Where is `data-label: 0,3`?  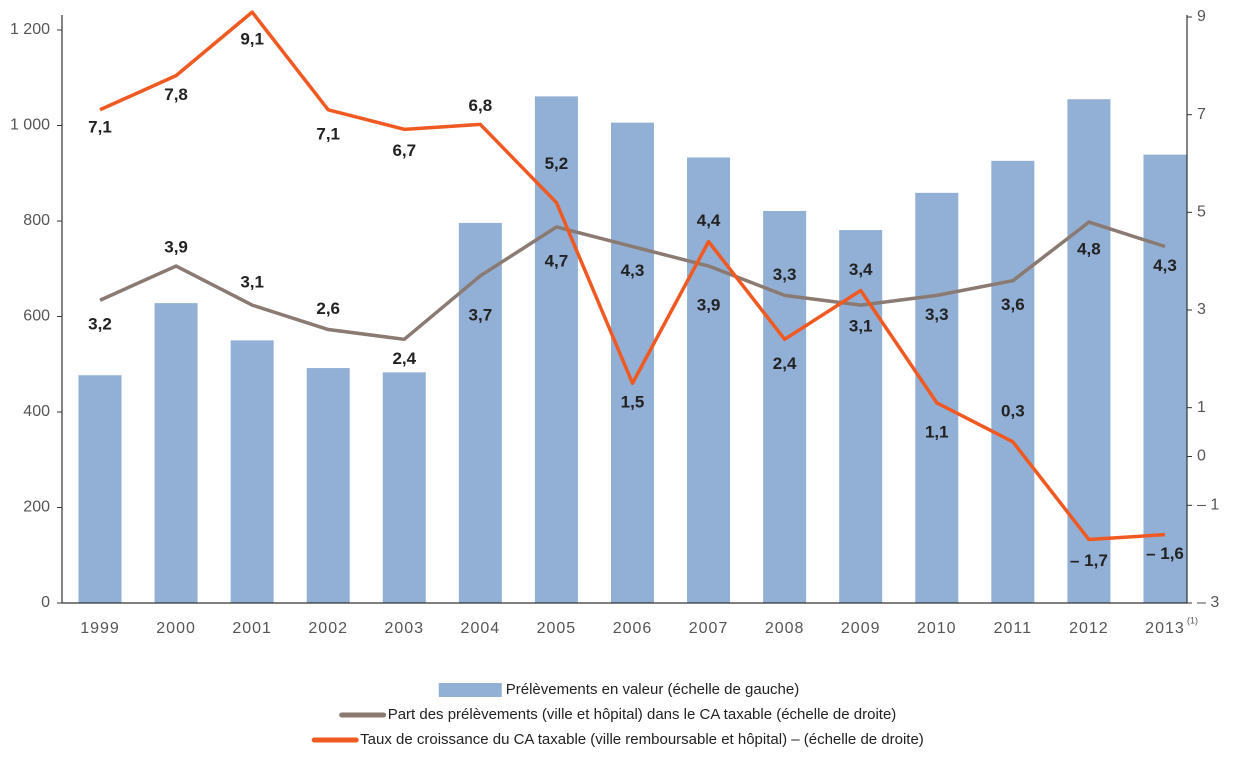
data-label: 0,3 is located at coordinates (1013, 410).